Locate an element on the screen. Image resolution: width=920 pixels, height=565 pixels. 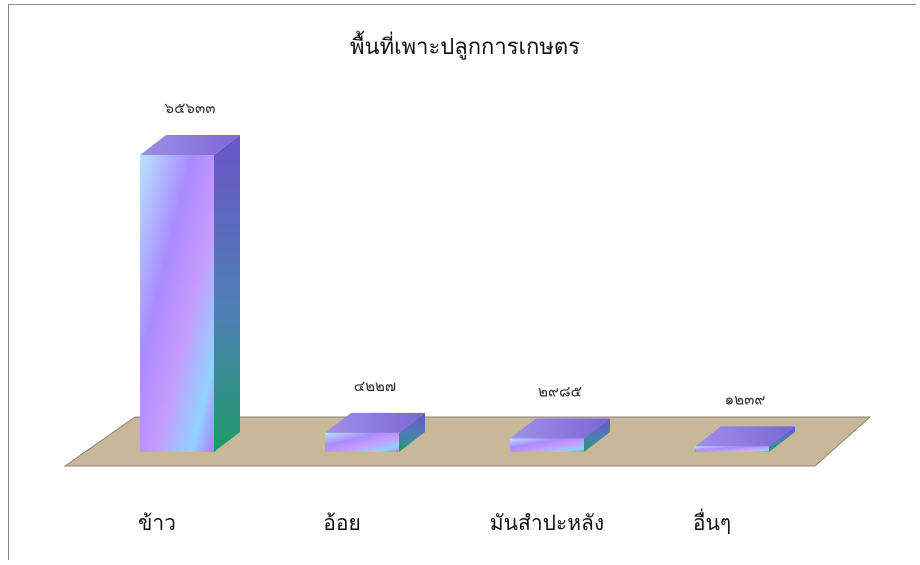
chart-title: พื้นที่เพาะปลูกการเกษตร is located at coordinates (465, 45).